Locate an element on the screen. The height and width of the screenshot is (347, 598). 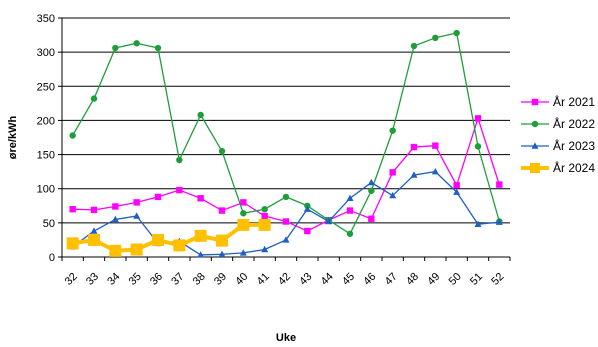
x-tick-label: 35 is located at coordinates (135, 279).